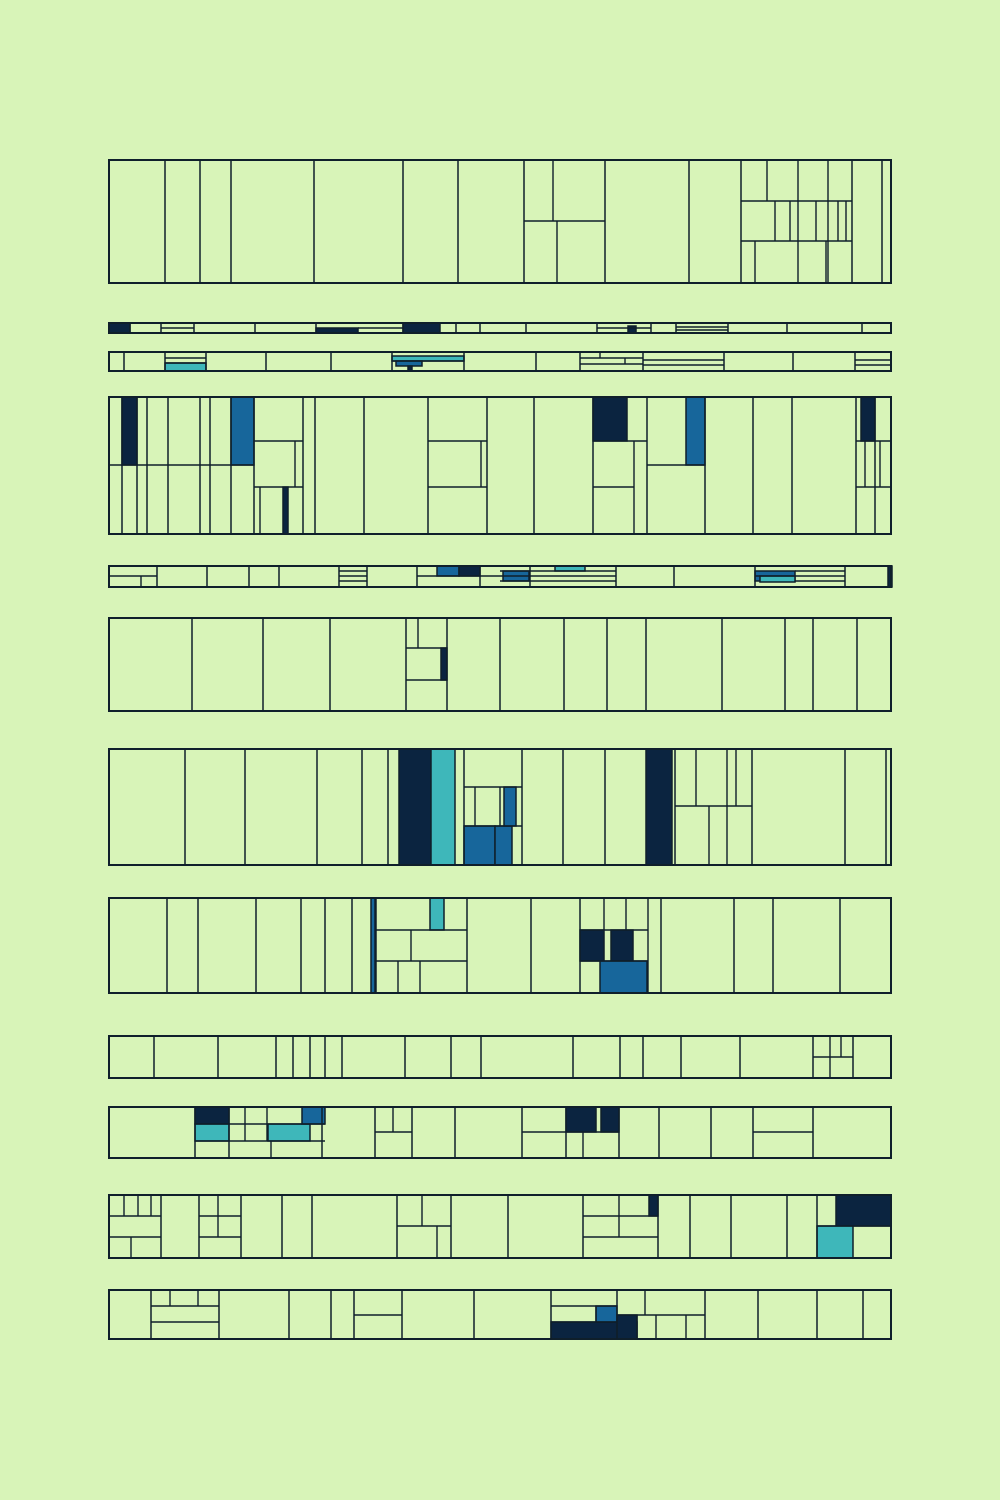 This screenshot has height=1500, width=1000. I want to click on band-3-frame, so click(500, 361).